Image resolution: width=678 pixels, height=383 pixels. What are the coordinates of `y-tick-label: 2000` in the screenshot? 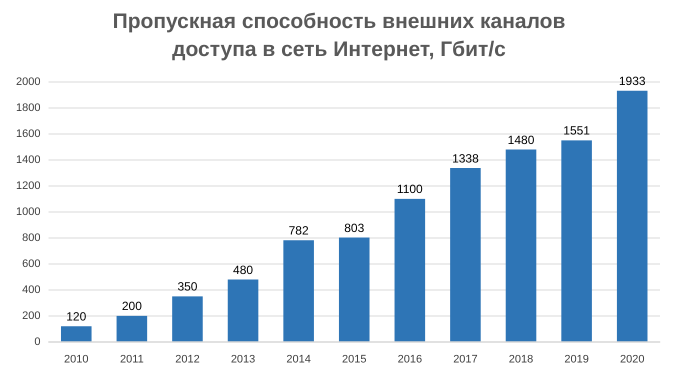 It's located at (28, 82).